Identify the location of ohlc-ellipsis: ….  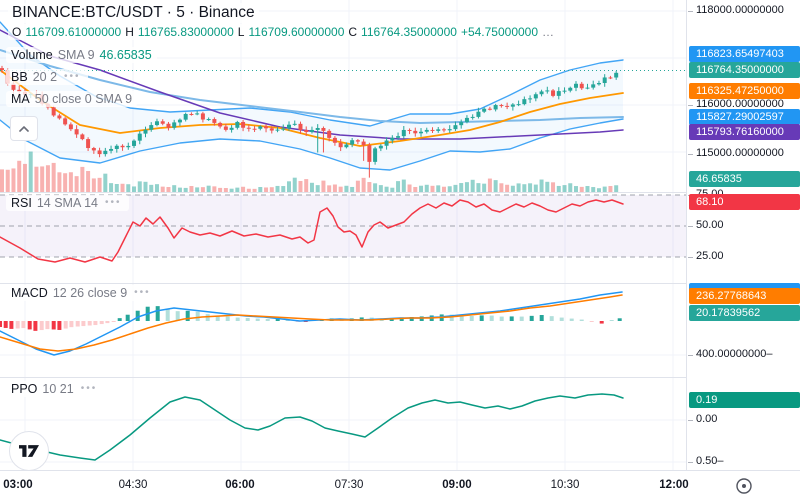
(548, 32).